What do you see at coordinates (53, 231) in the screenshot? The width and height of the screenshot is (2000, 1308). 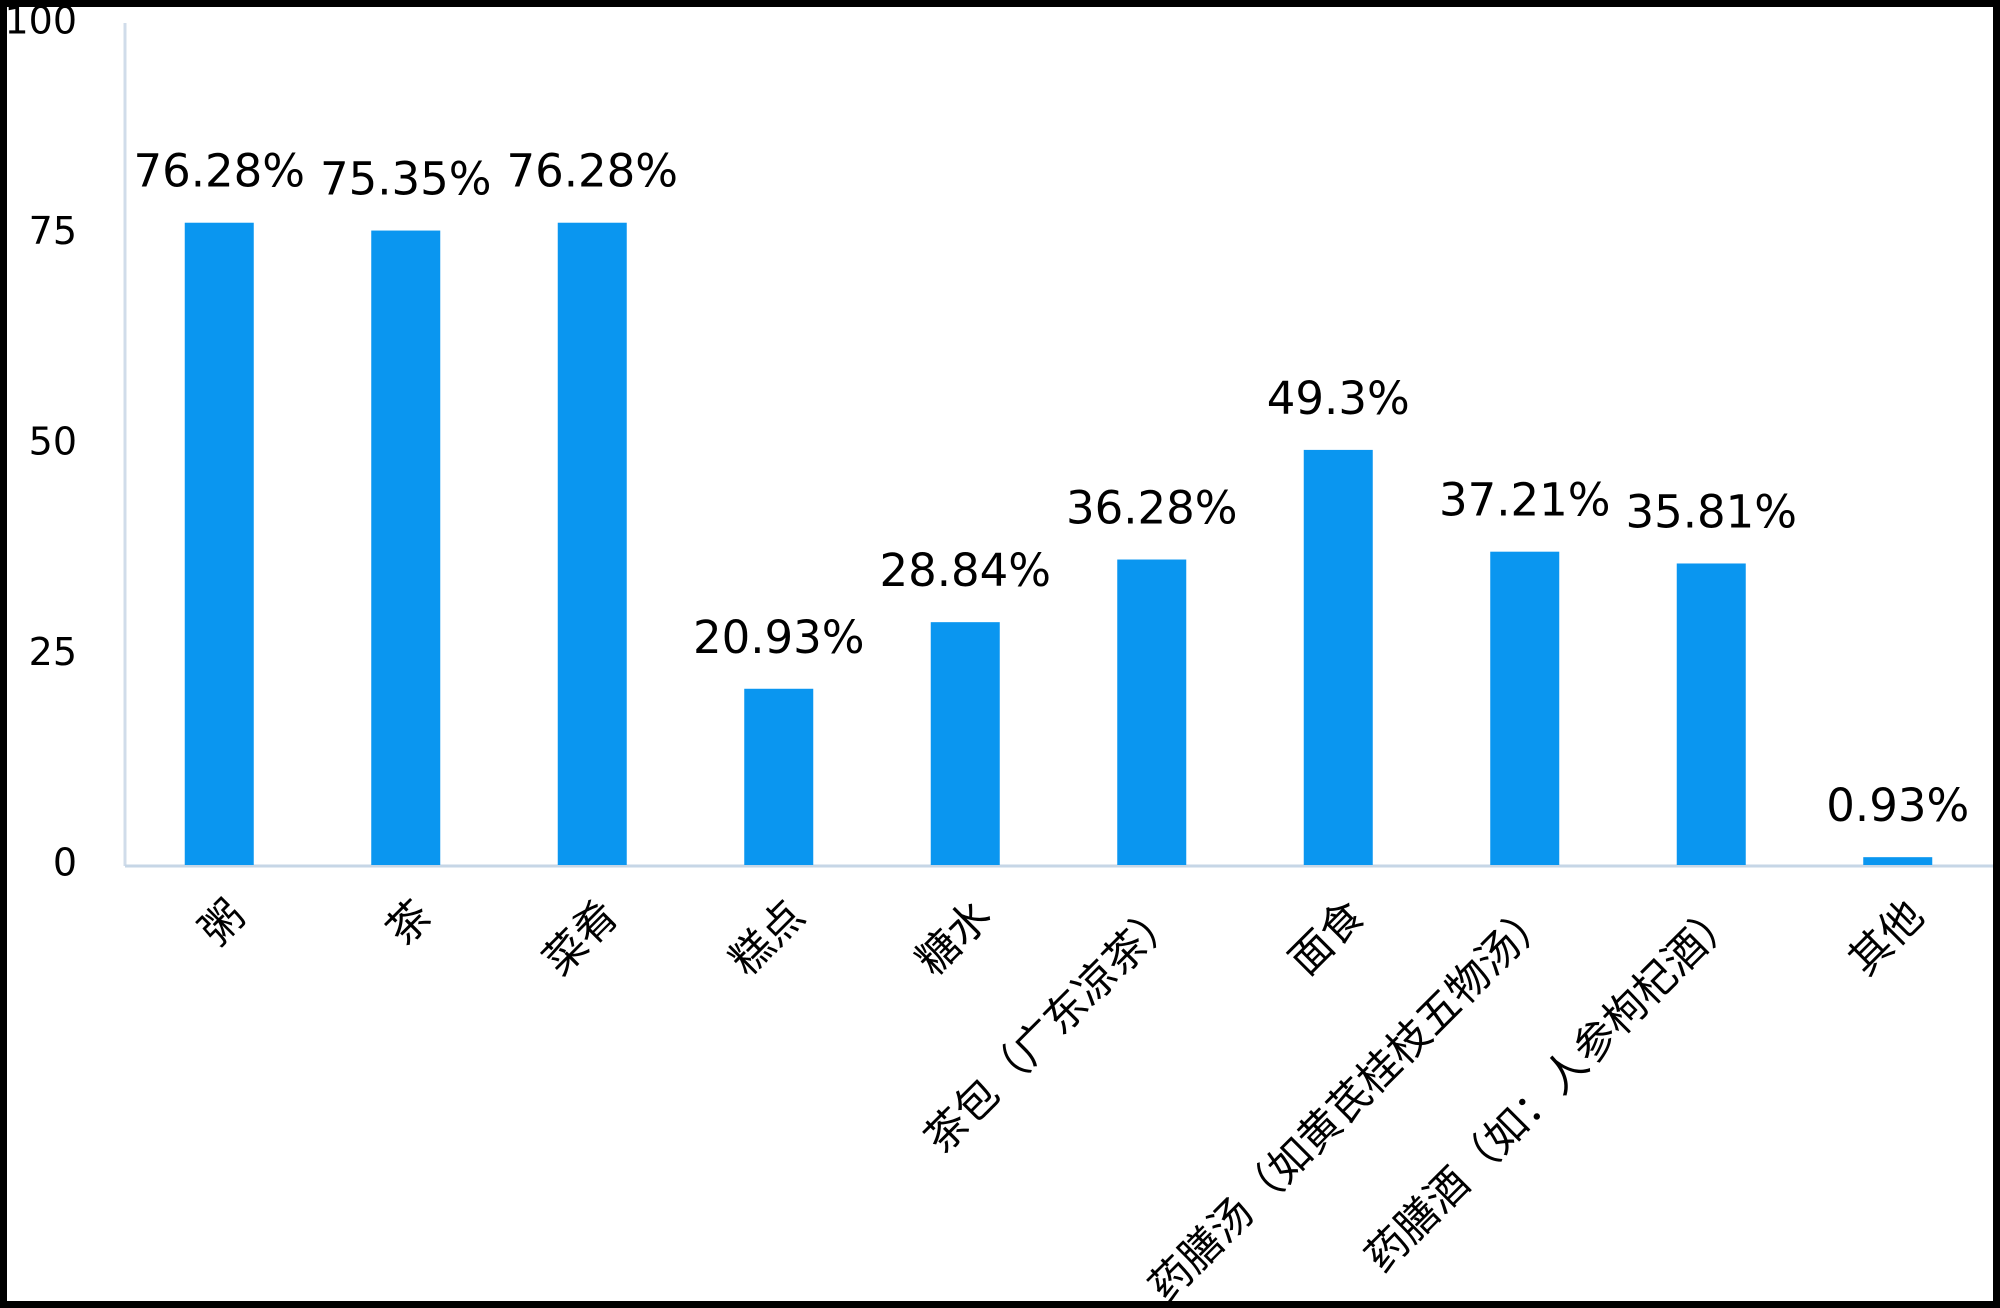 I see `y-tick-label: 75` at bounding box center [53, 231].